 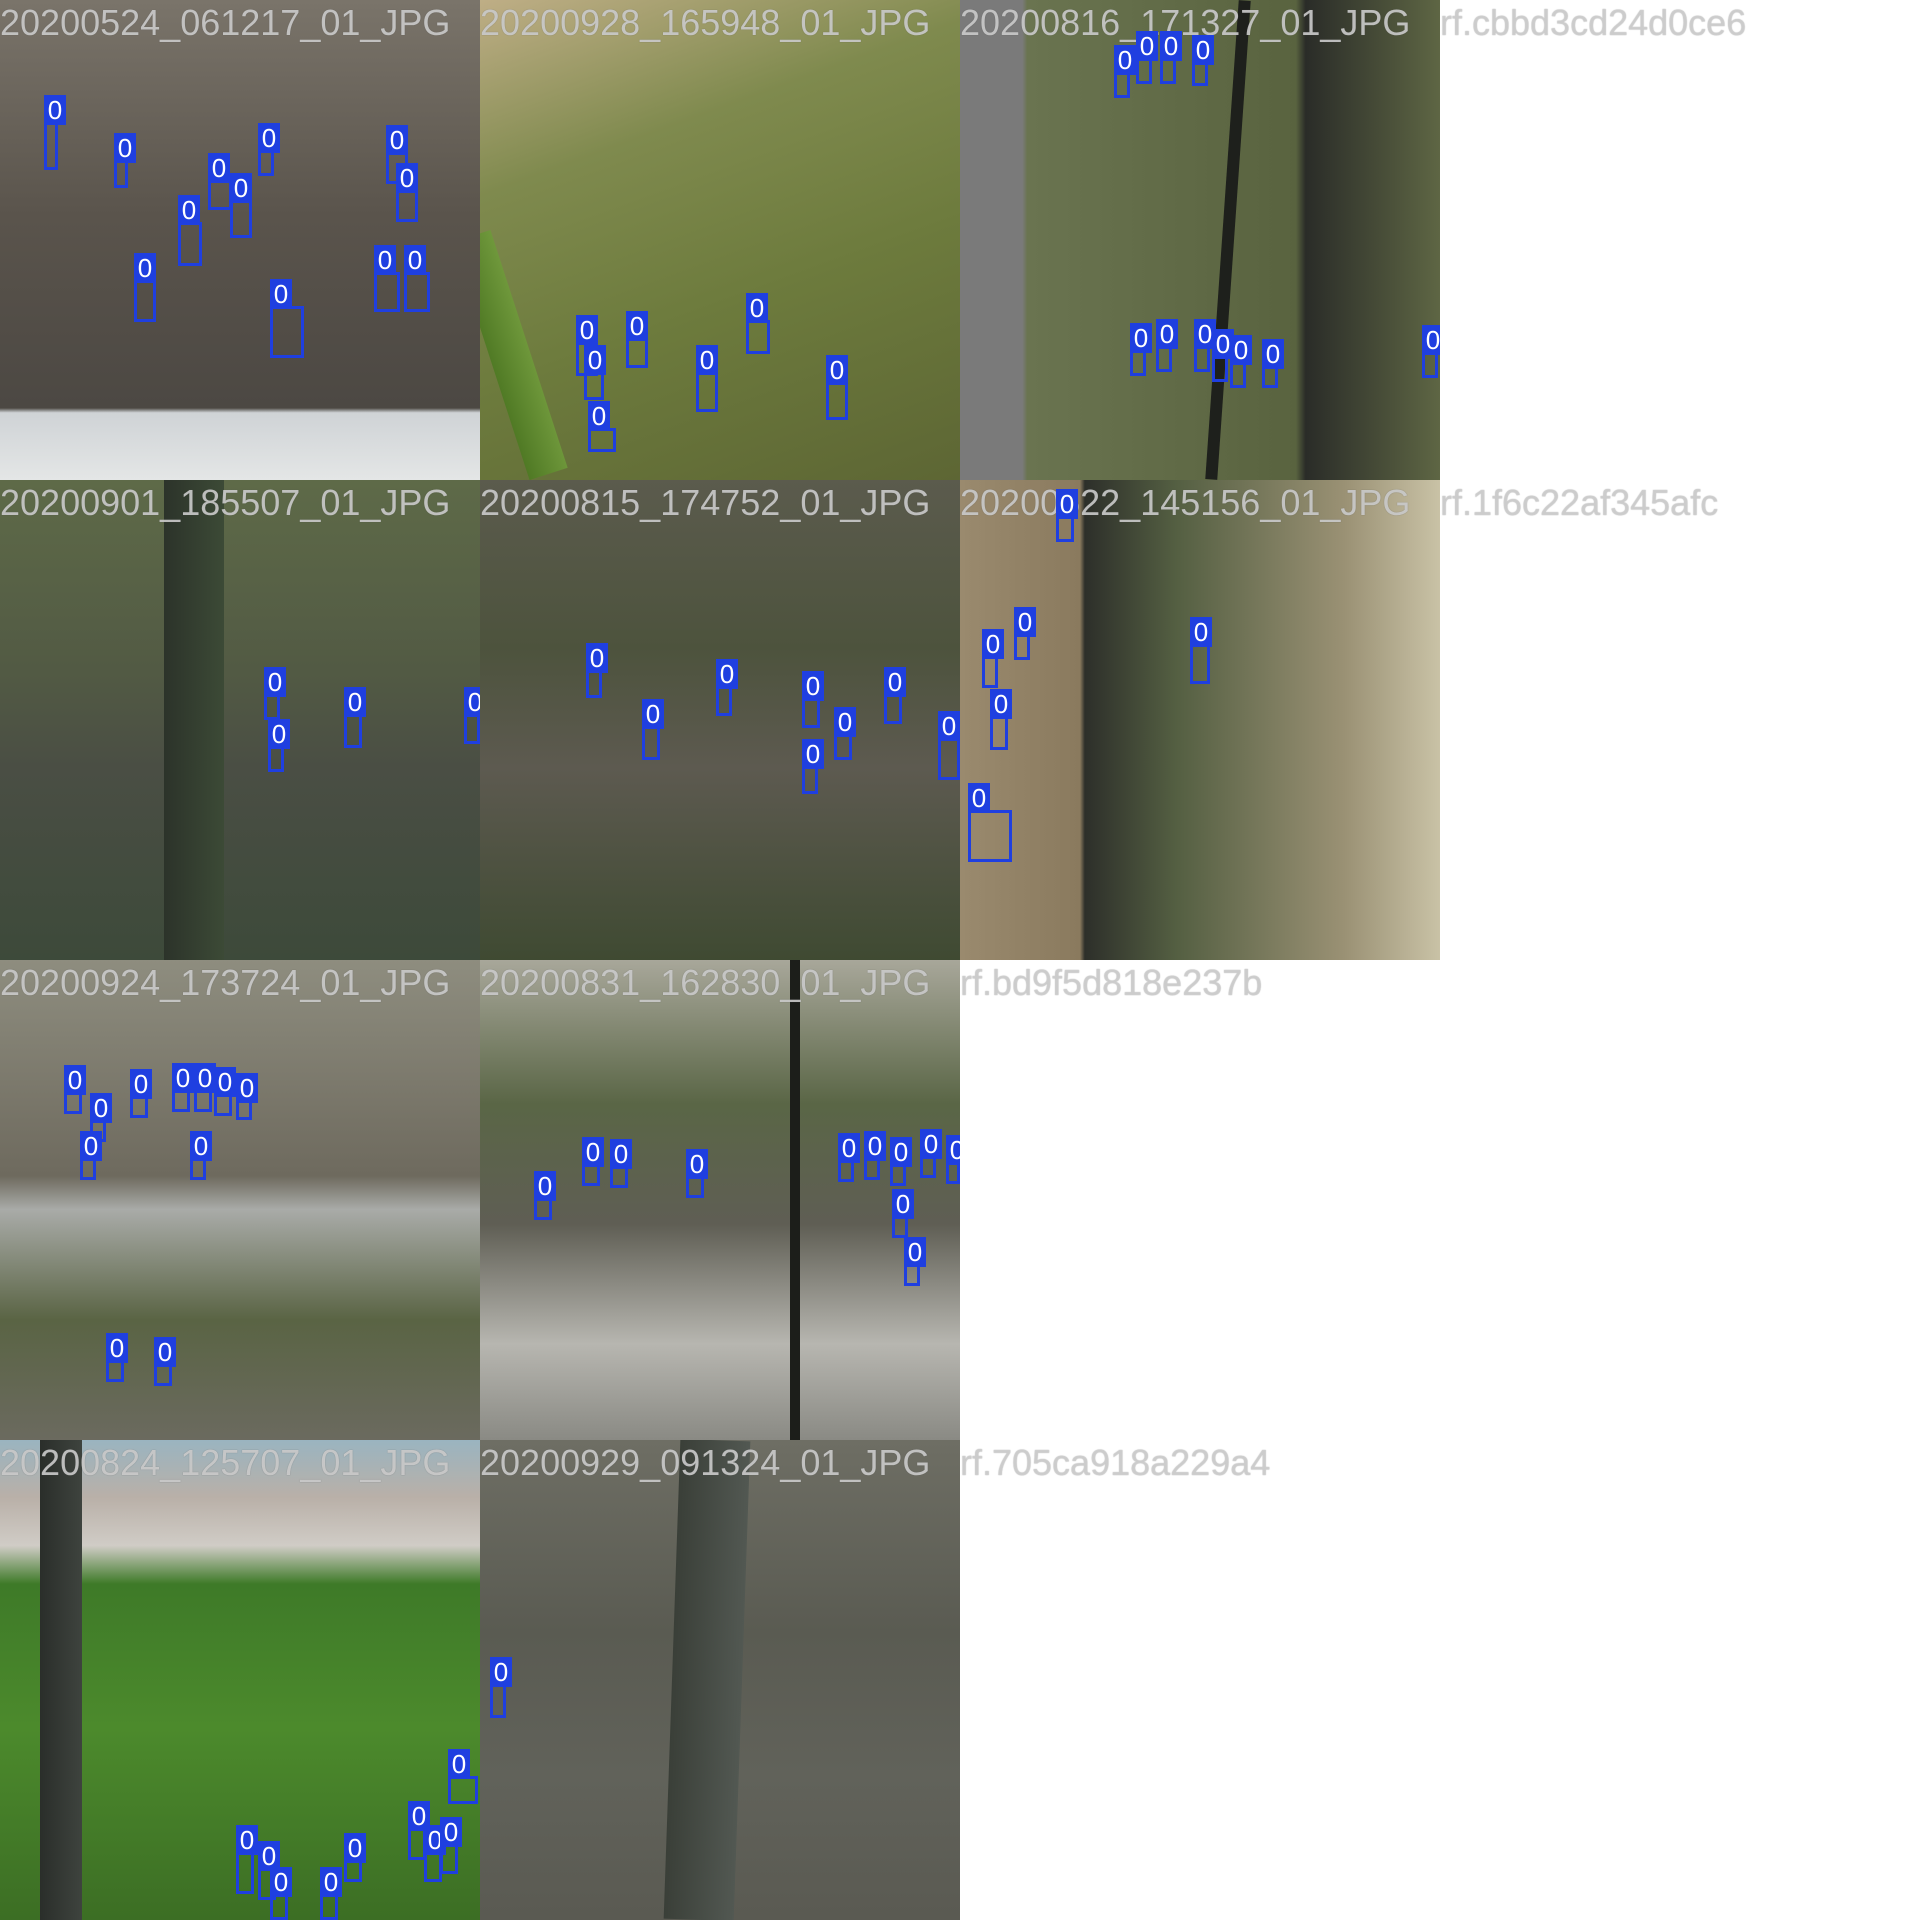 What do you see at coordinates (1200, 720) in the screenshot?
I see `tile-6: 20200522_145156_01_JPG 0 0 0 0 0 0` at bounding box center [1200, 720].